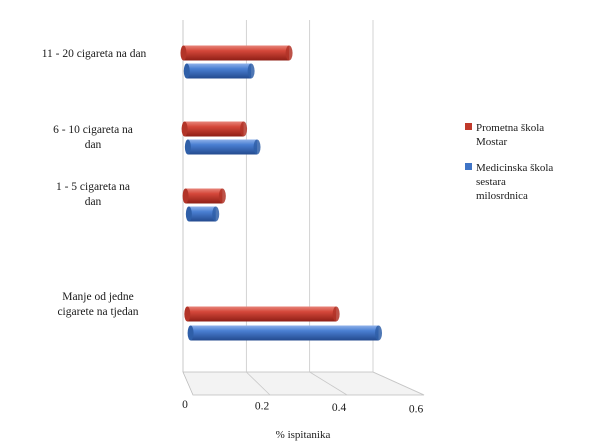 The height and width of the screenshot is (445, 613). What do you see at coordinates (416, 410) in the screenshot?
I see `x-tick-label: 0.6` at bounding box center [416, 410].